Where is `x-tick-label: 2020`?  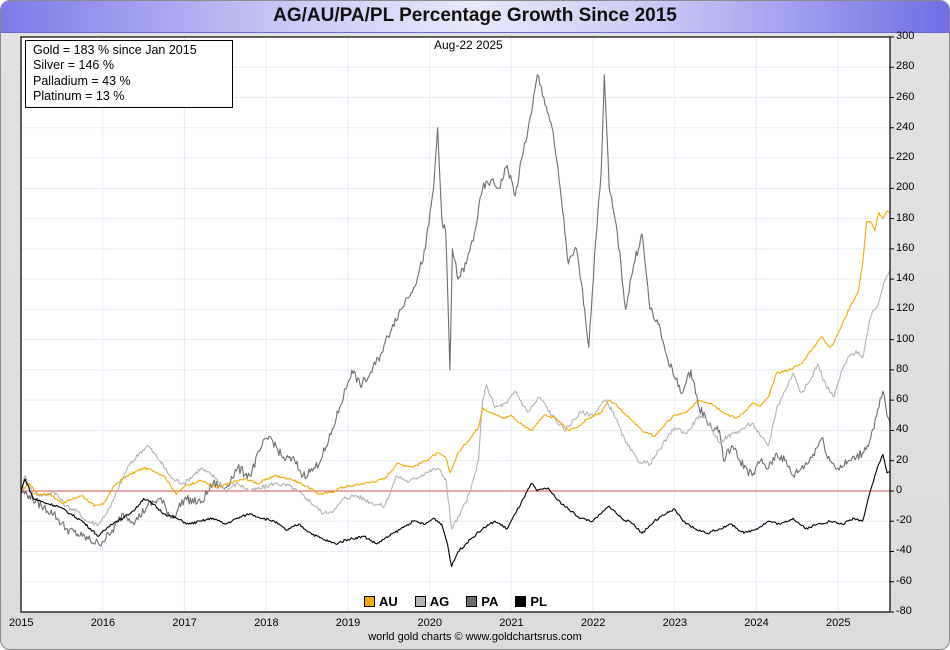
x-tick-label: 2020 is located at coordinates (429, 623).